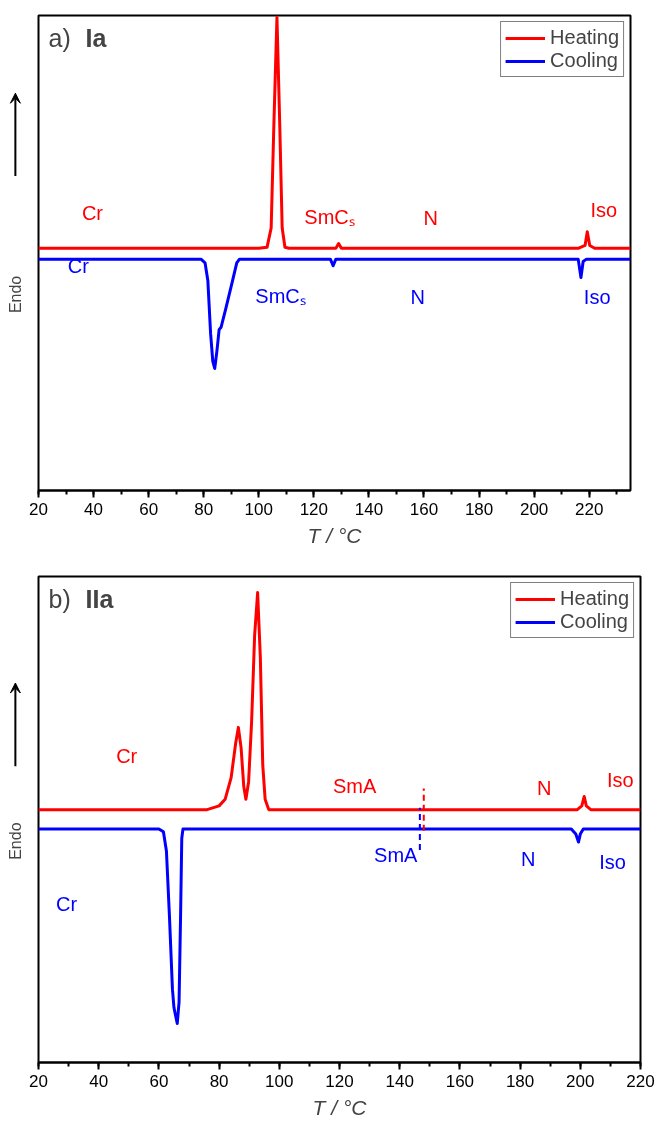 The width and height of the screenshot is (666, 1146). I want to click on chart-title: a) Ia, so click(78, 37).